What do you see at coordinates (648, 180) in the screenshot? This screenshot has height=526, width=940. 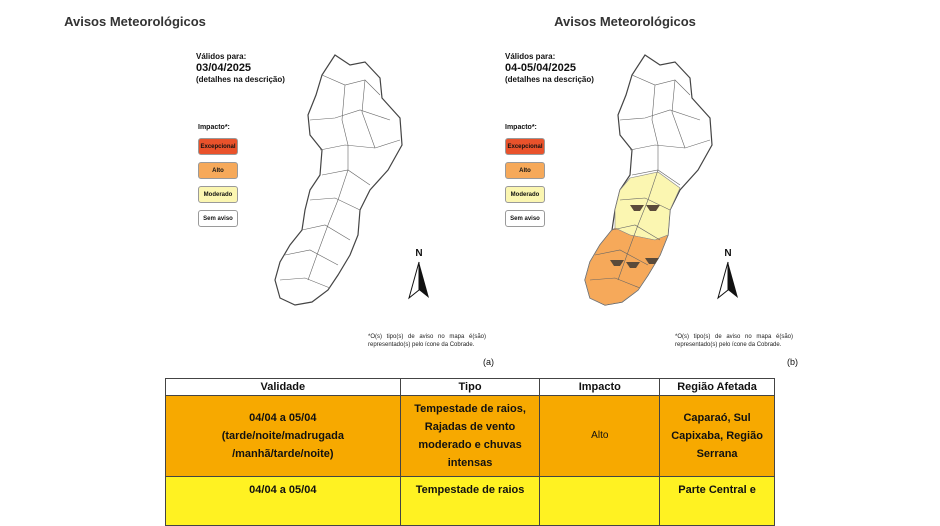 I see `state-map-b` at bounding box center [648, 180].